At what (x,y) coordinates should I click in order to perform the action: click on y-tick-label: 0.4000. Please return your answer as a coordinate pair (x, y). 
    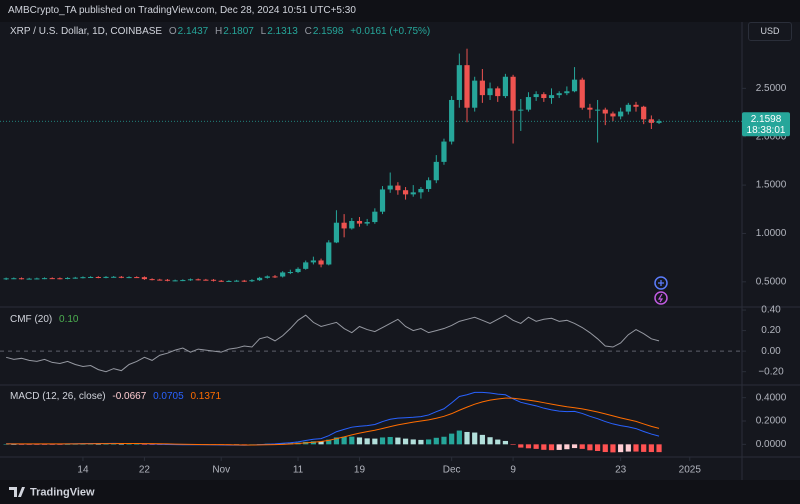
    Looking at the image, I should click on (771, 397).